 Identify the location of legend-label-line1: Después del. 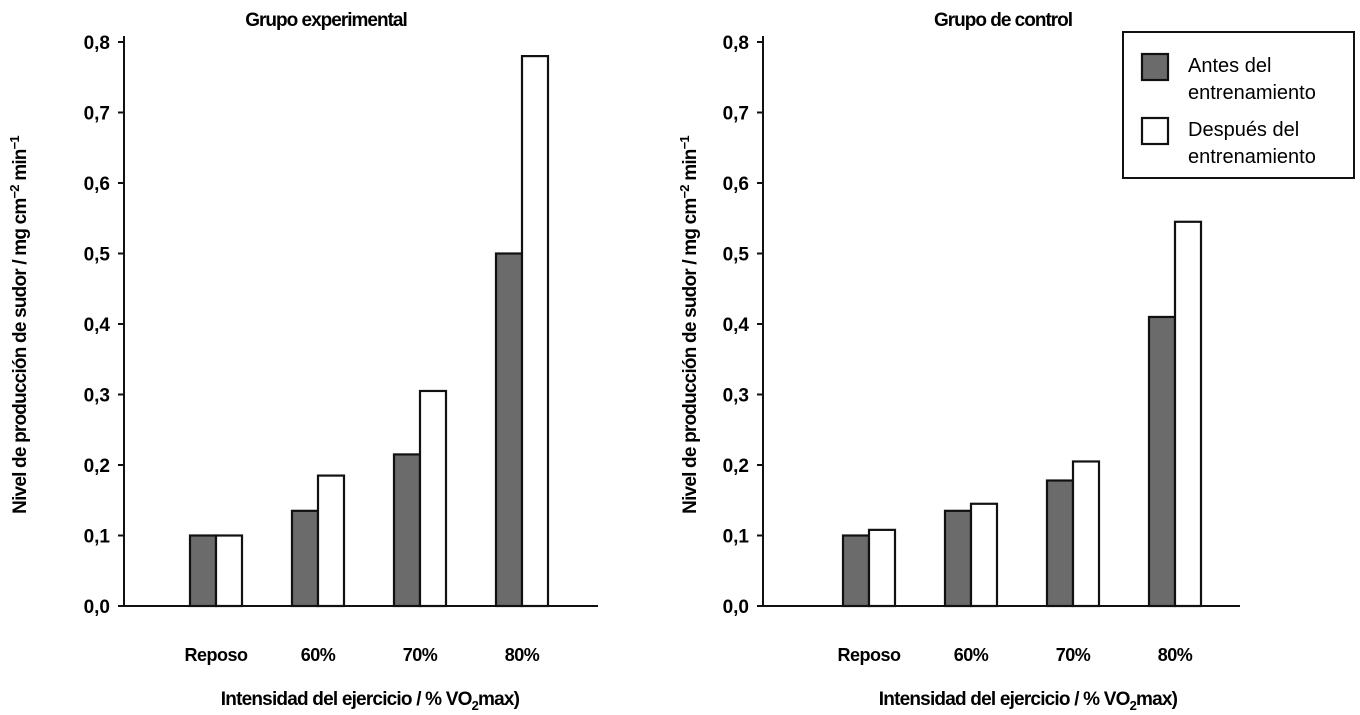
(1243, 130).